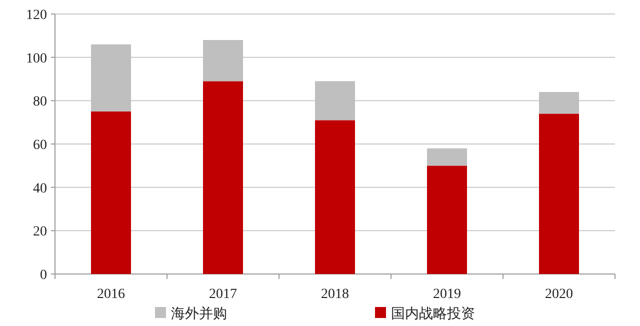 The width and height of the screenshot is (640, 326). I want to click on x-tick-label: 2016, so click(111, 294).